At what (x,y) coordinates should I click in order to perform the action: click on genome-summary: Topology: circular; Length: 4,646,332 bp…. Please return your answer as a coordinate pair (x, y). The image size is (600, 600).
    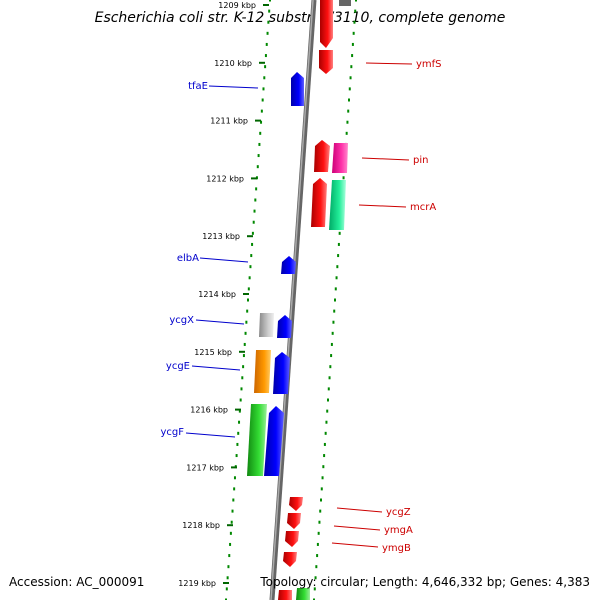
    Looking at the image, I should click on (425, 582).